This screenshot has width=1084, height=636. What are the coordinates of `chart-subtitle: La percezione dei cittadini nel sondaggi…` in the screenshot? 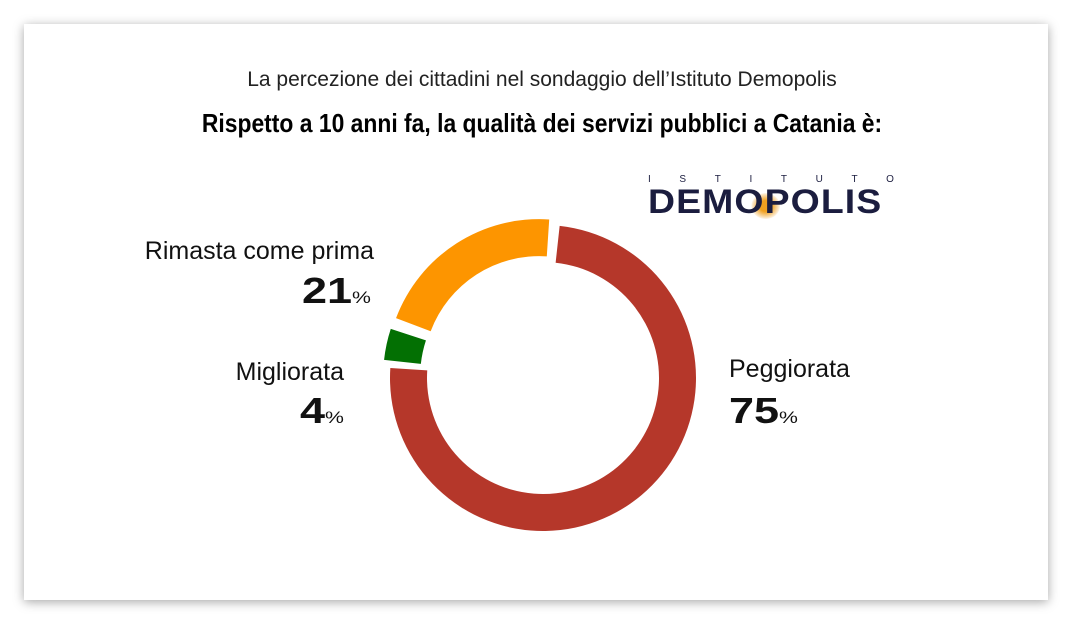 It's located at (542, 79).